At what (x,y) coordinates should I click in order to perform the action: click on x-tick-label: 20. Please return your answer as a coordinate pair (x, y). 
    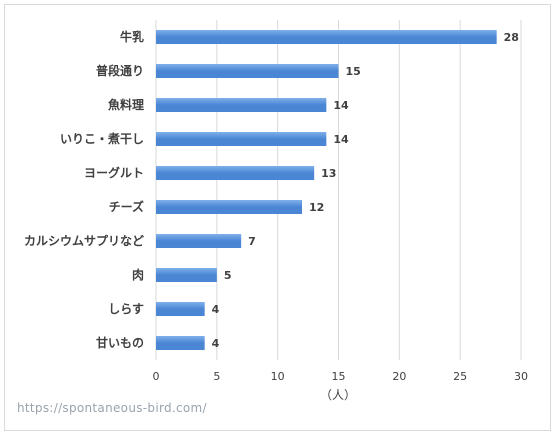
    Looking at the image, I should click on (399, 376).